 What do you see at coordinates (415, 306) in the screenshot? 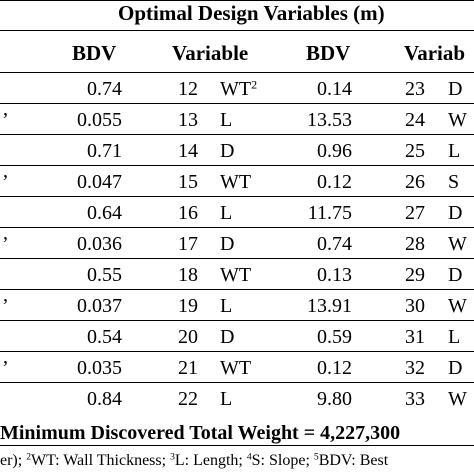
I see `cell-number-3: 30` at bounding box center [415, 306].